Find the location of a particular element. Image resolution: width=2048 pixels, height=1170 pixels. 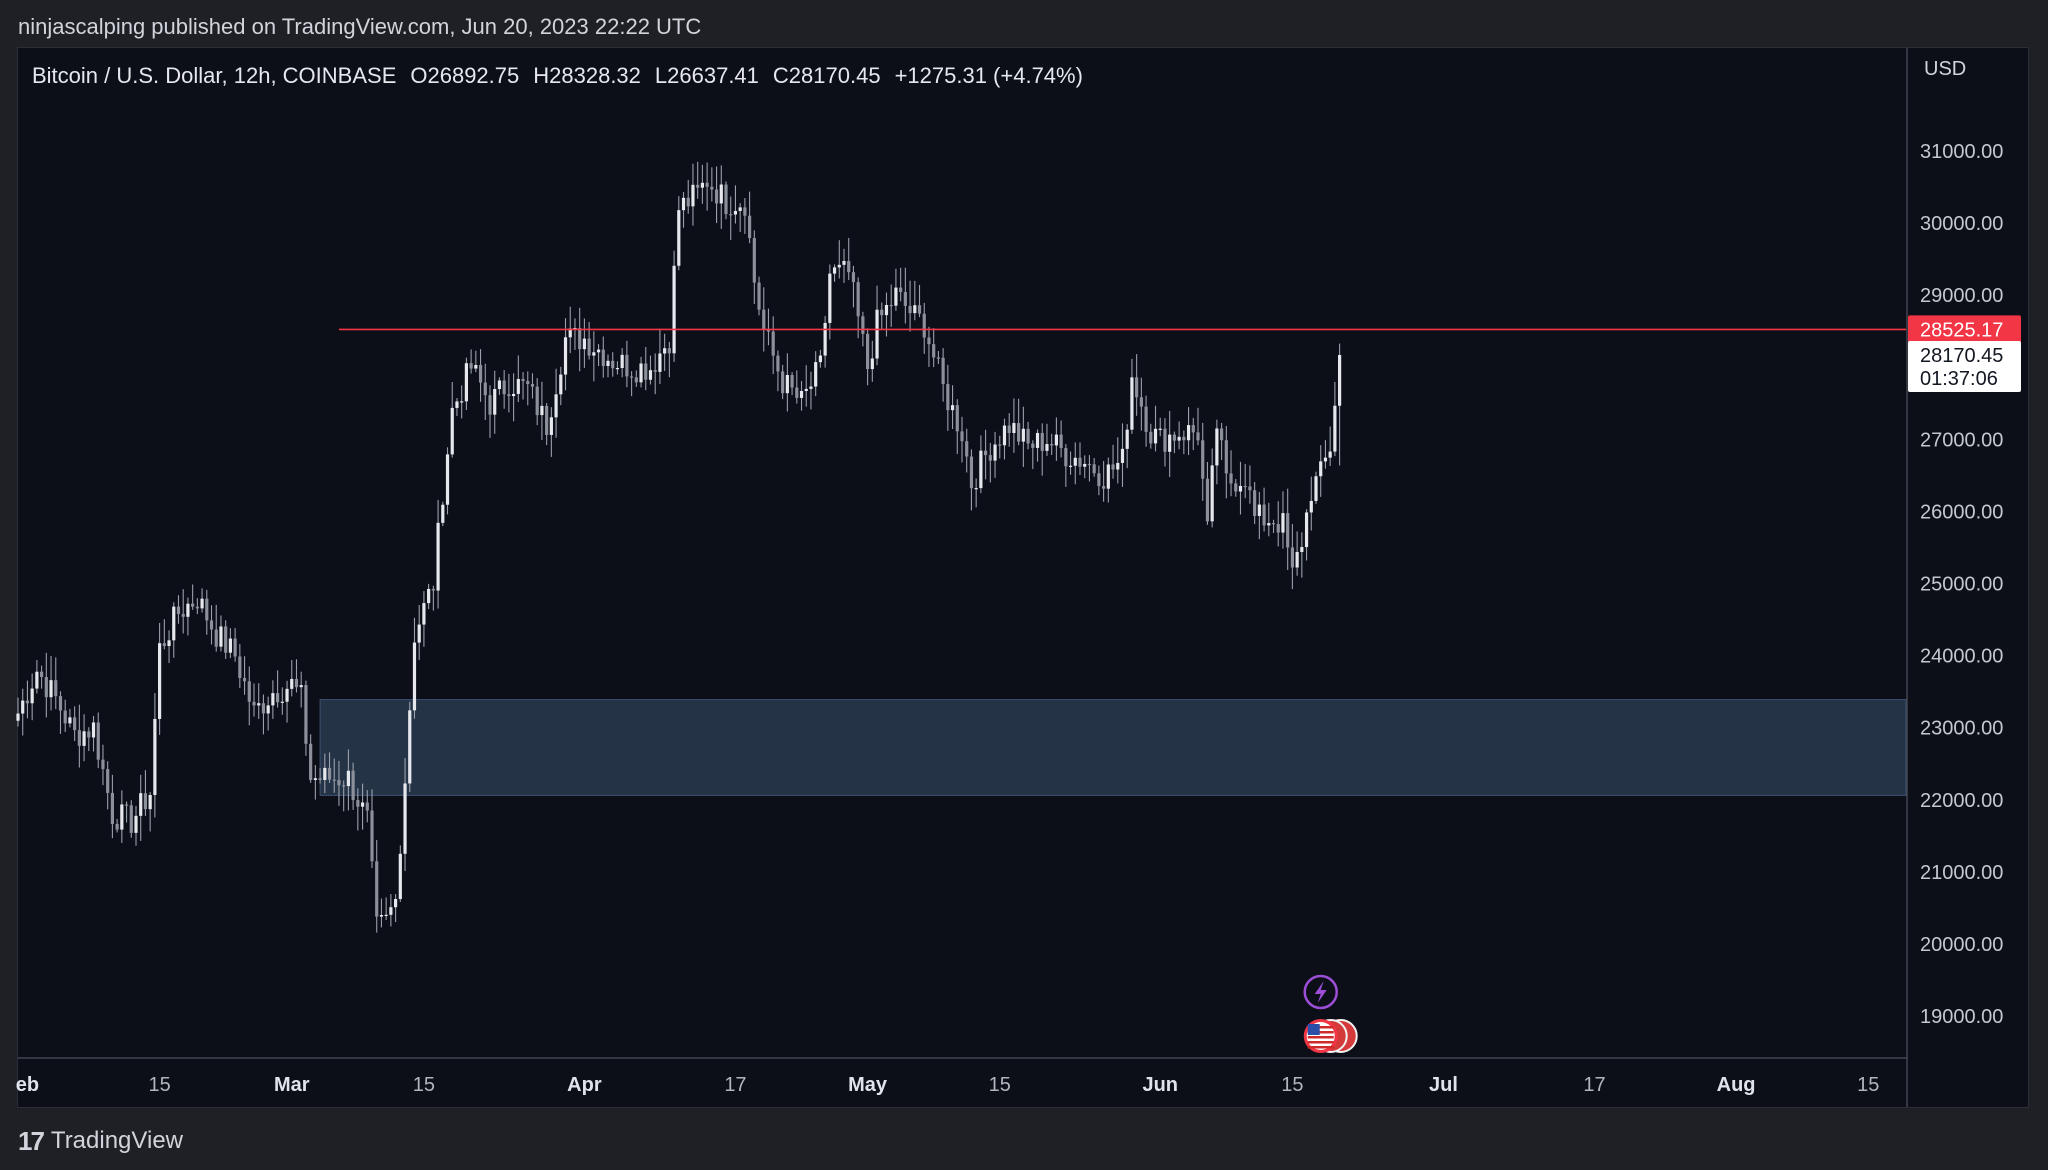

currency-label: USD is located at coordinates (1945, 69).